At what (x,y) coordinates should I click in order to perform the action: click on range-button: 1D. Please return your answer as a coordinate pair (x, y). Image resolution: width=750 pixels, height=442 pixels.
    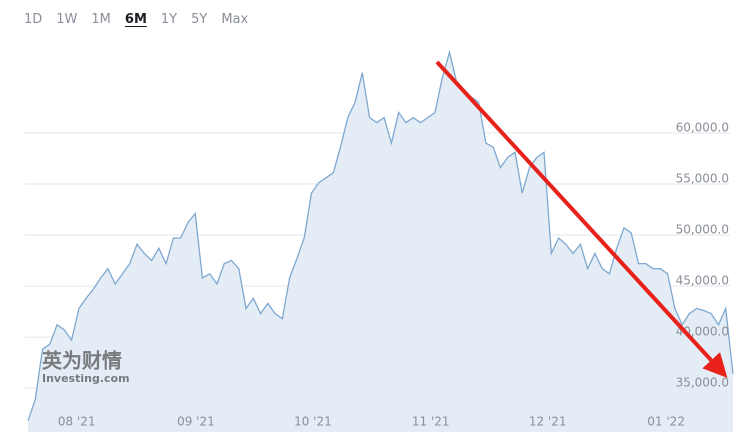
    Looking at the image, I should click on (33, 19).